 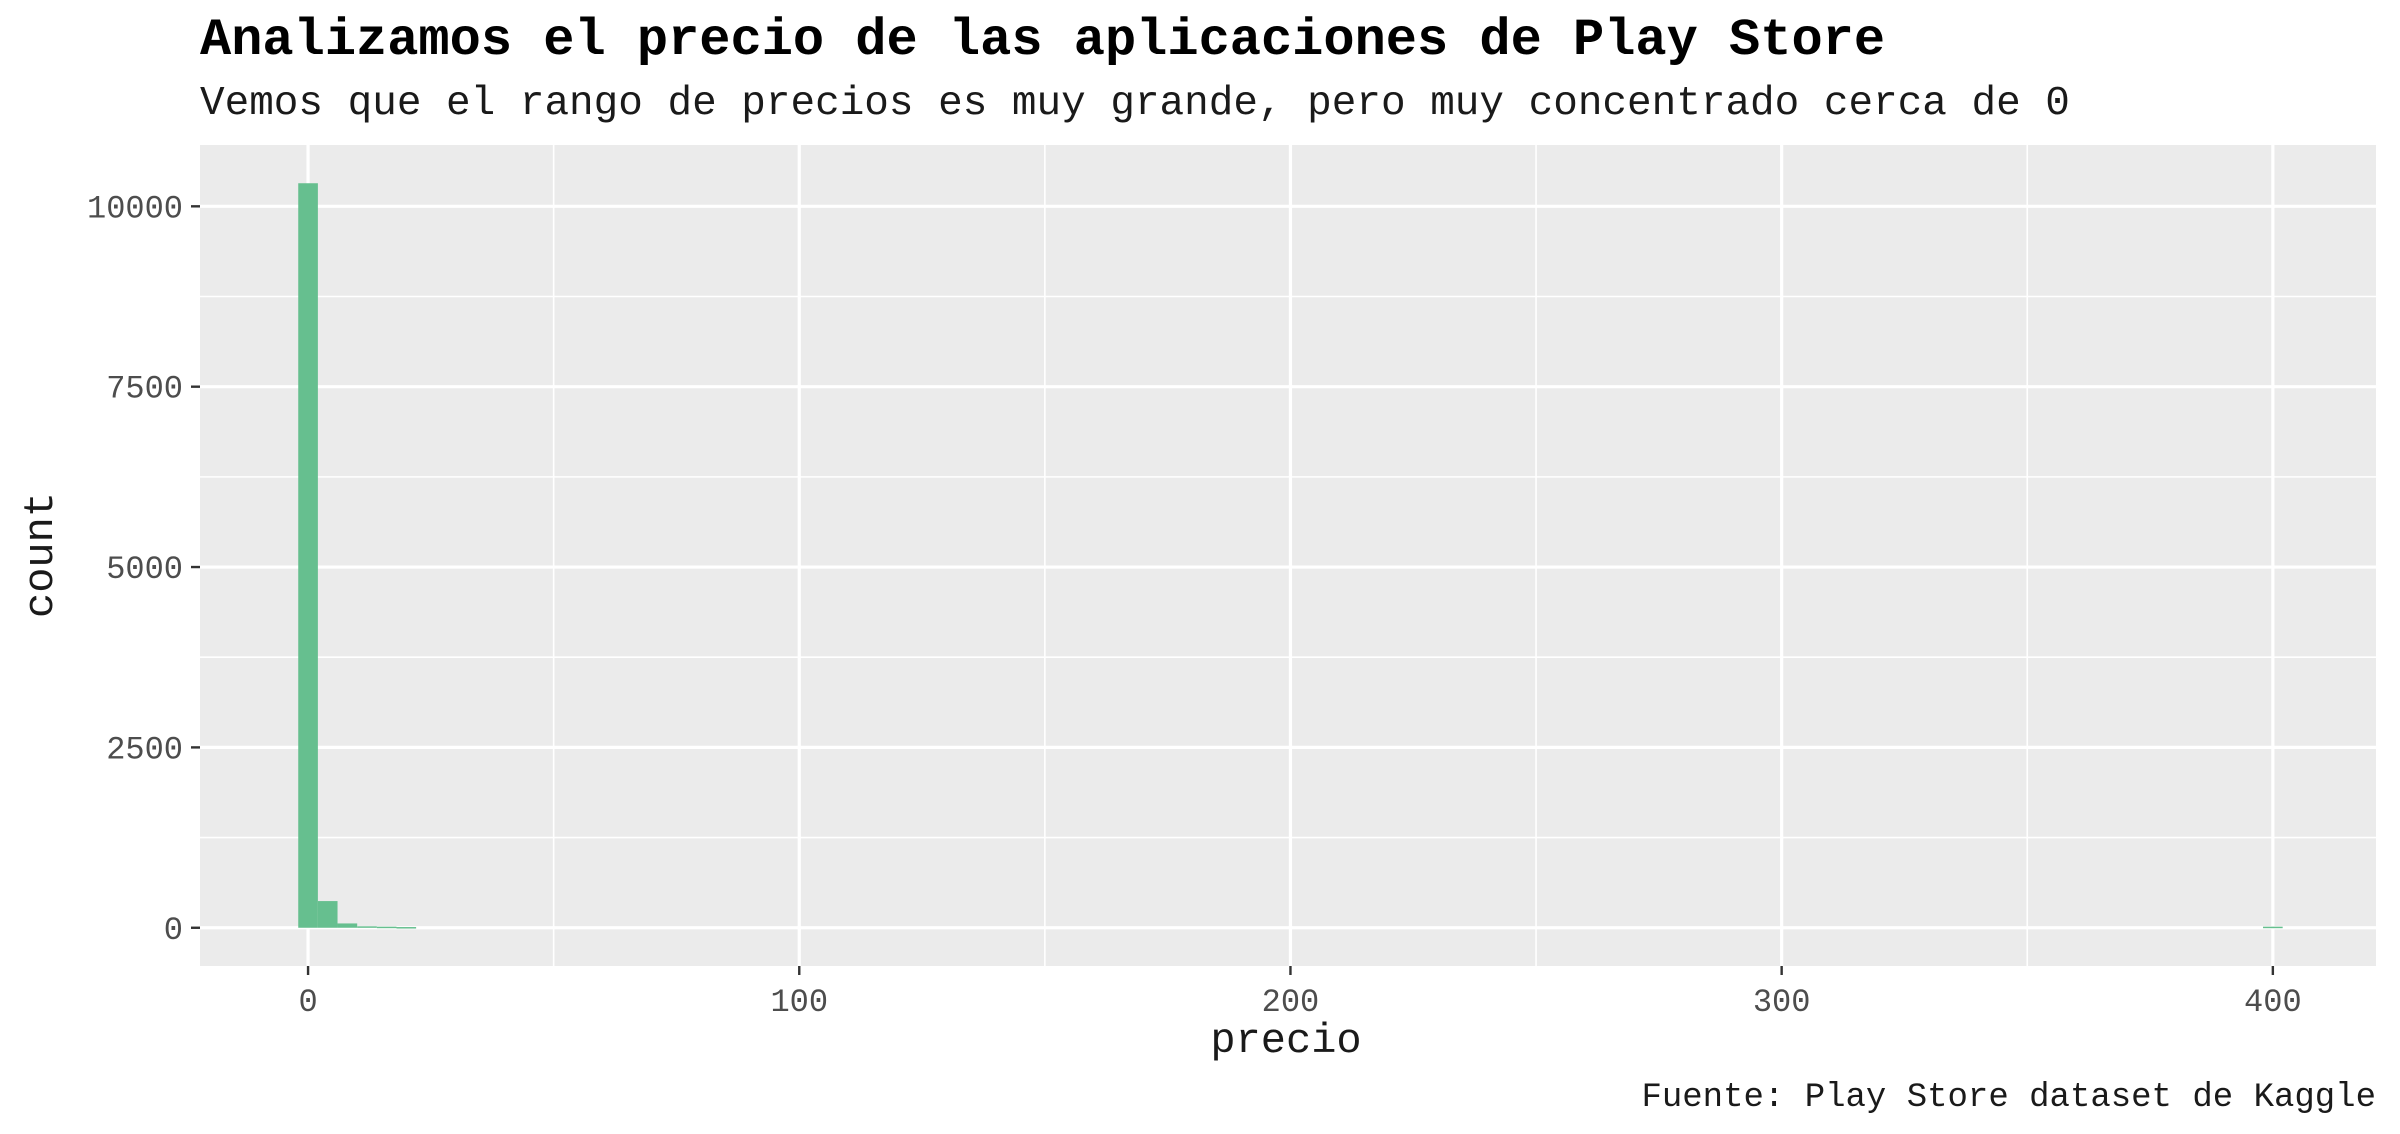 What do you see at coordinates (799, 1002) in the screenshot?
I see `x-tick-label: 100` at bounding box center [799, 1002].